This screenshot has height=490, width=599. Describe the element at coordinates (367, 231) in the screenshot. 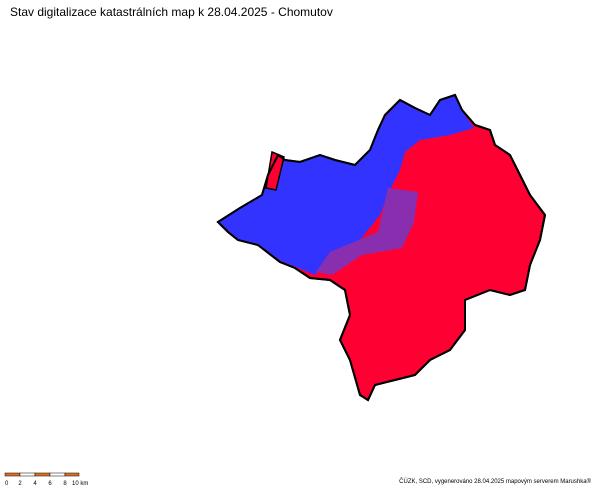

I see `region-purple` at that location.